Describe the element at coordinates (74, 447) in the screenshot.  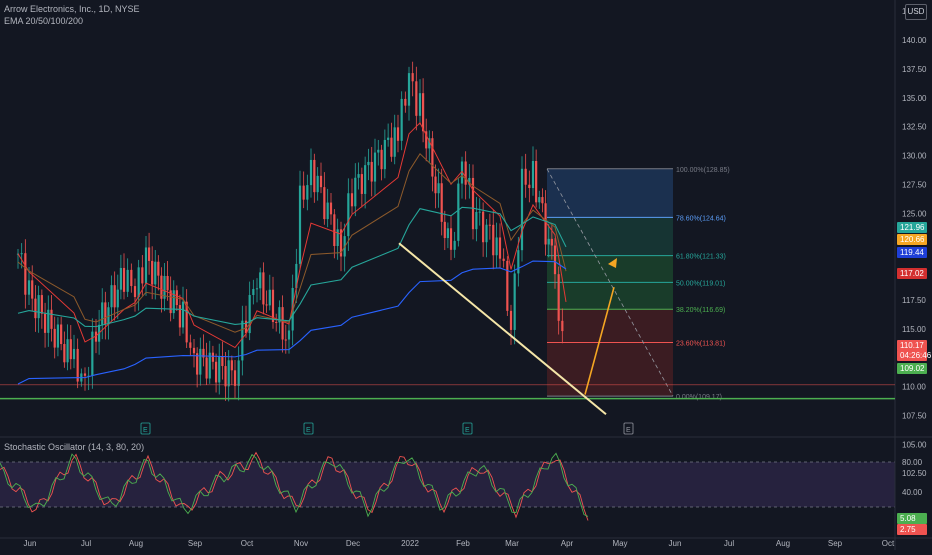
I see `stochastic-legend: Stochastic Oscillator (14, 3, 80, 20)` at that location.